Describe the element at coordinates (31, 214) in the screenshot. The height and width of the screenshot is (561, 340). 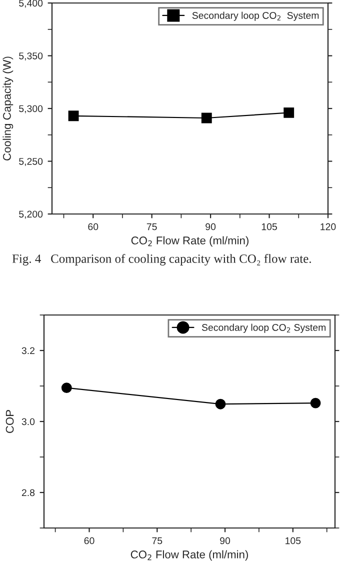
I see `y-tick-label: 5,200` at that location.